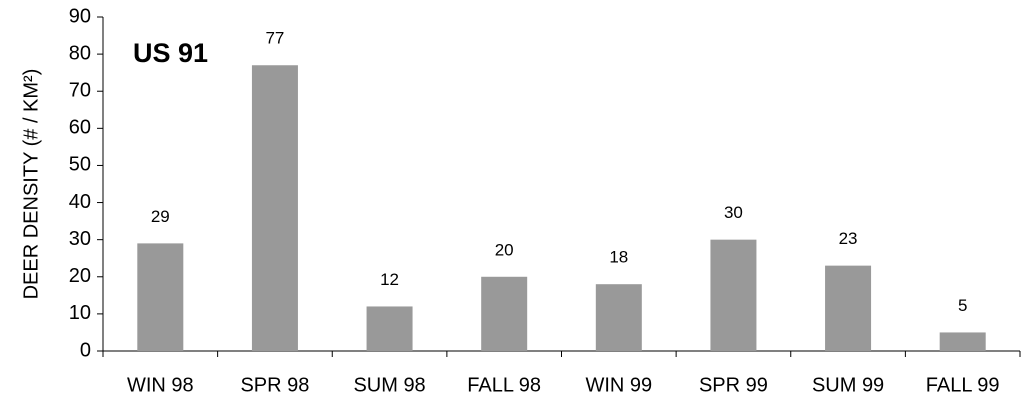 This screenshot has height=403, width=1021. Describe the element at coordinates (80, 16) in the screenshot. I see `y-tick-label: 90` at that location.